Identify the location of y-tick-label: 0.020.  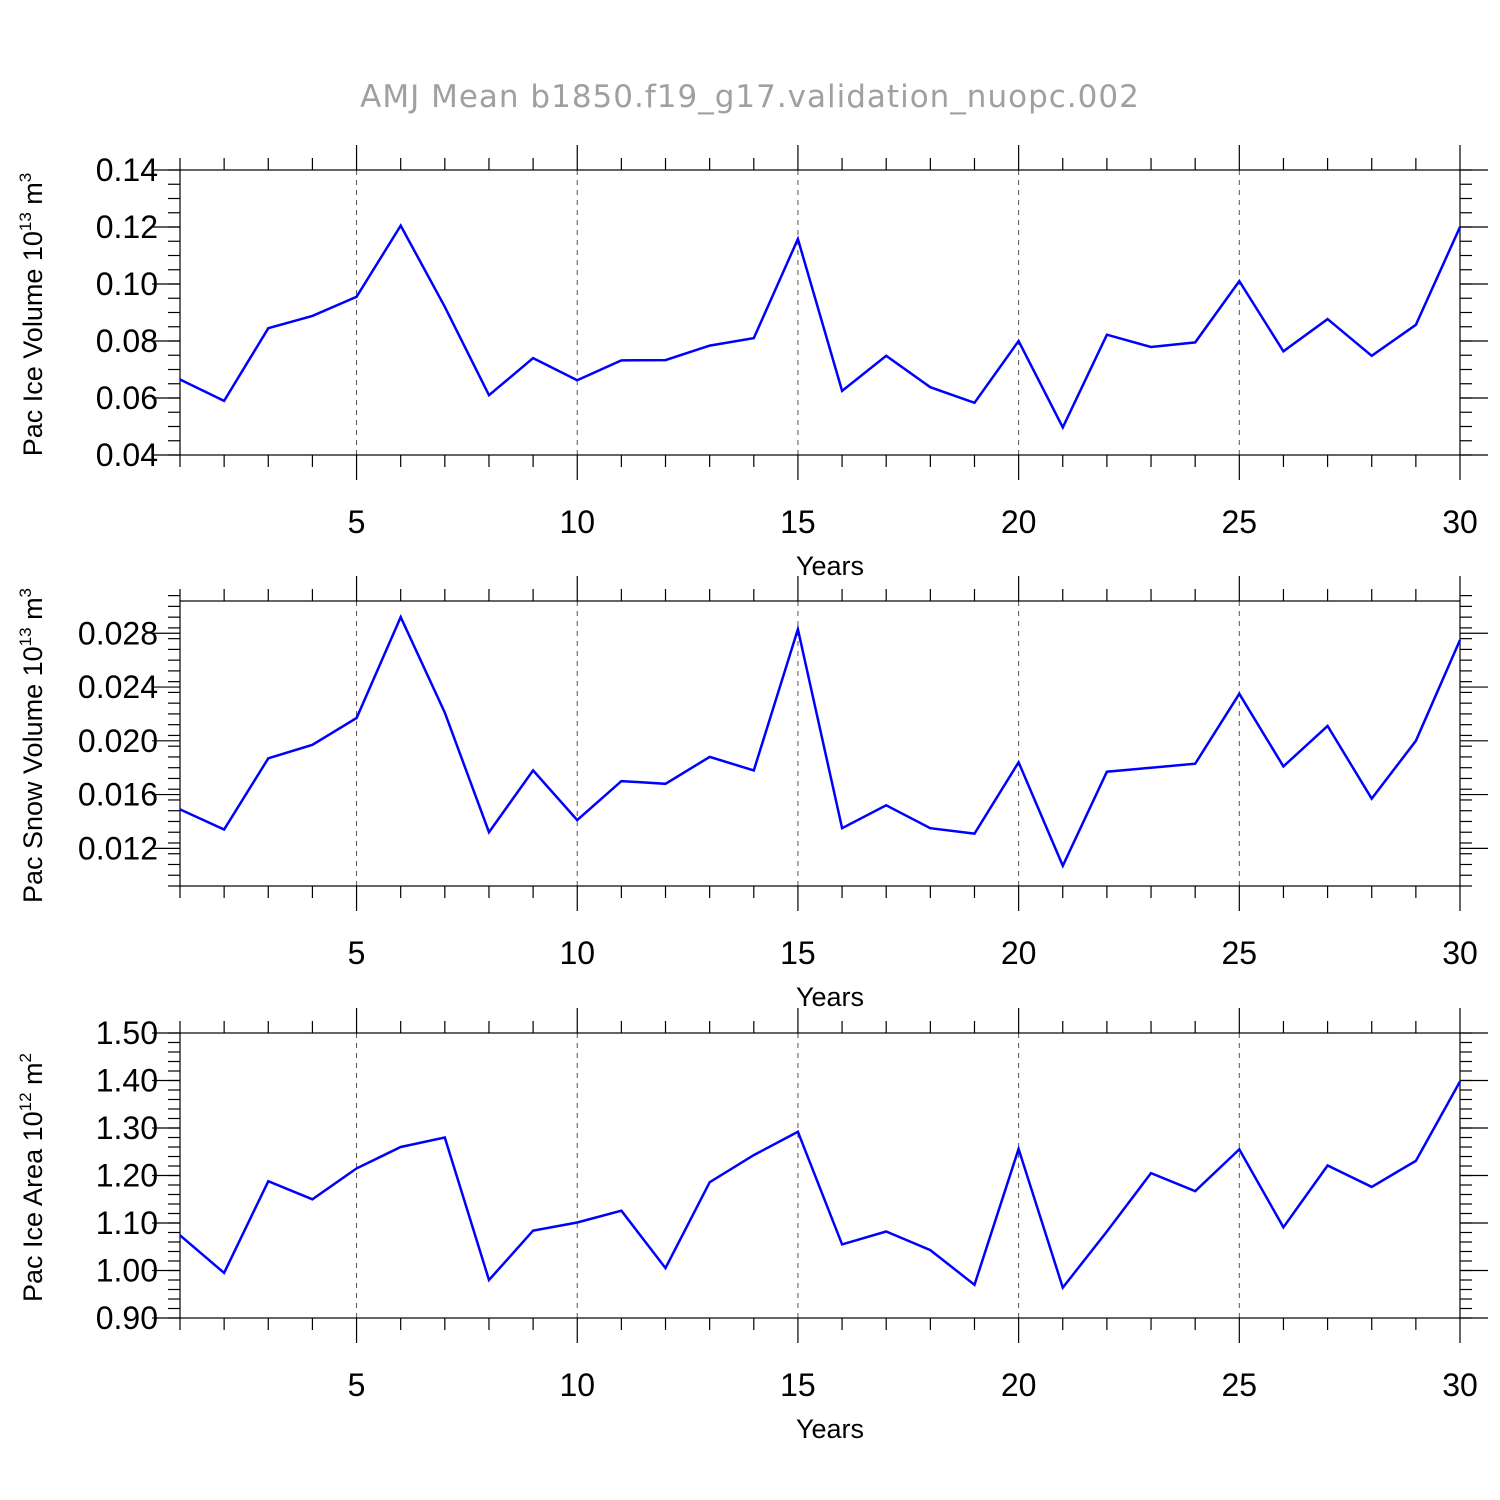
(118, 741).